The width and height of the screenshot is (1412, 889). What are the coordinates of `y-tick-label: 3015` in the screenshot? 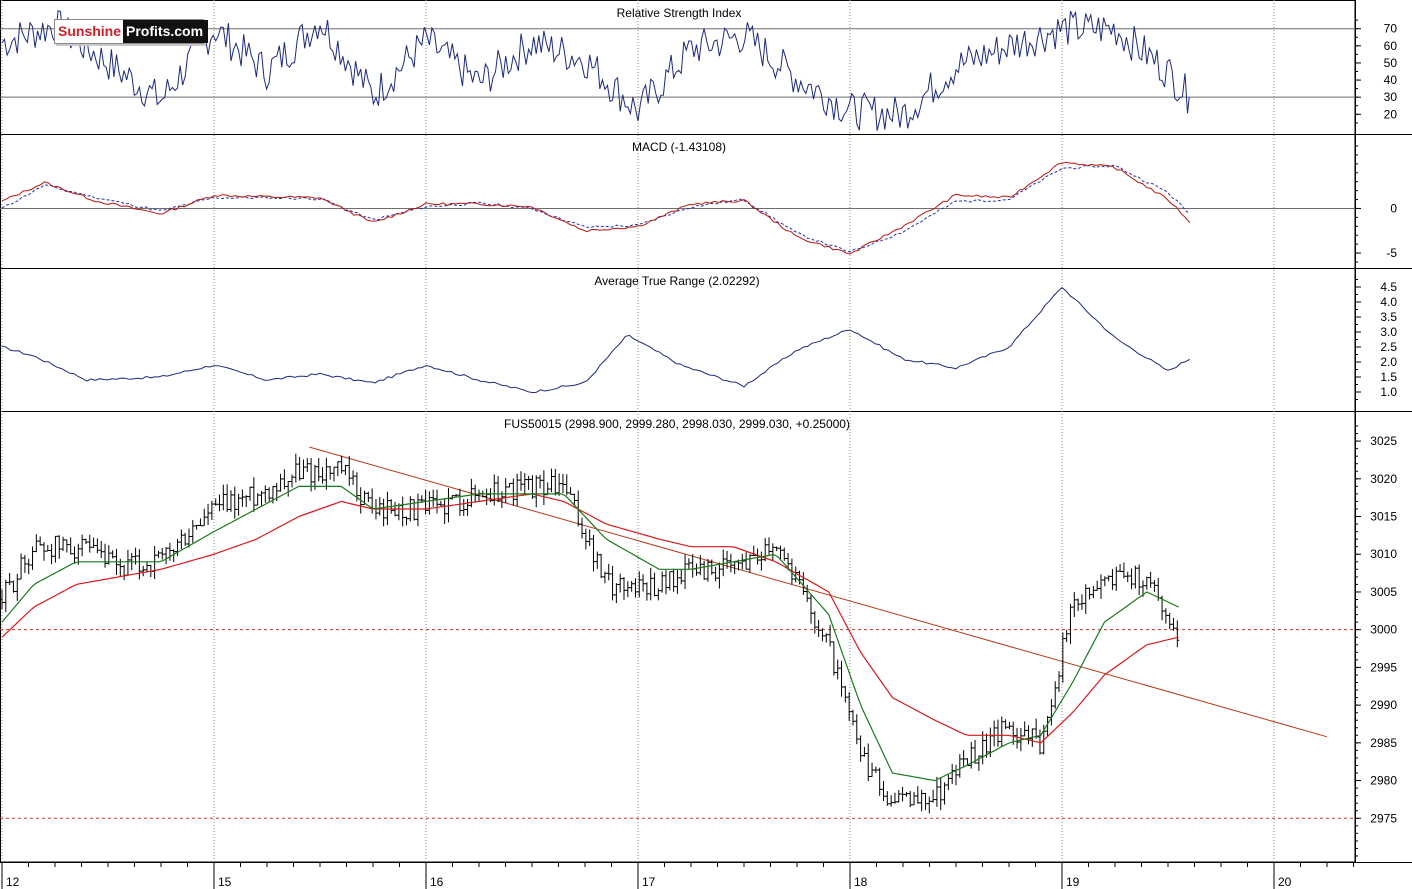 It's located at (1383, 517).